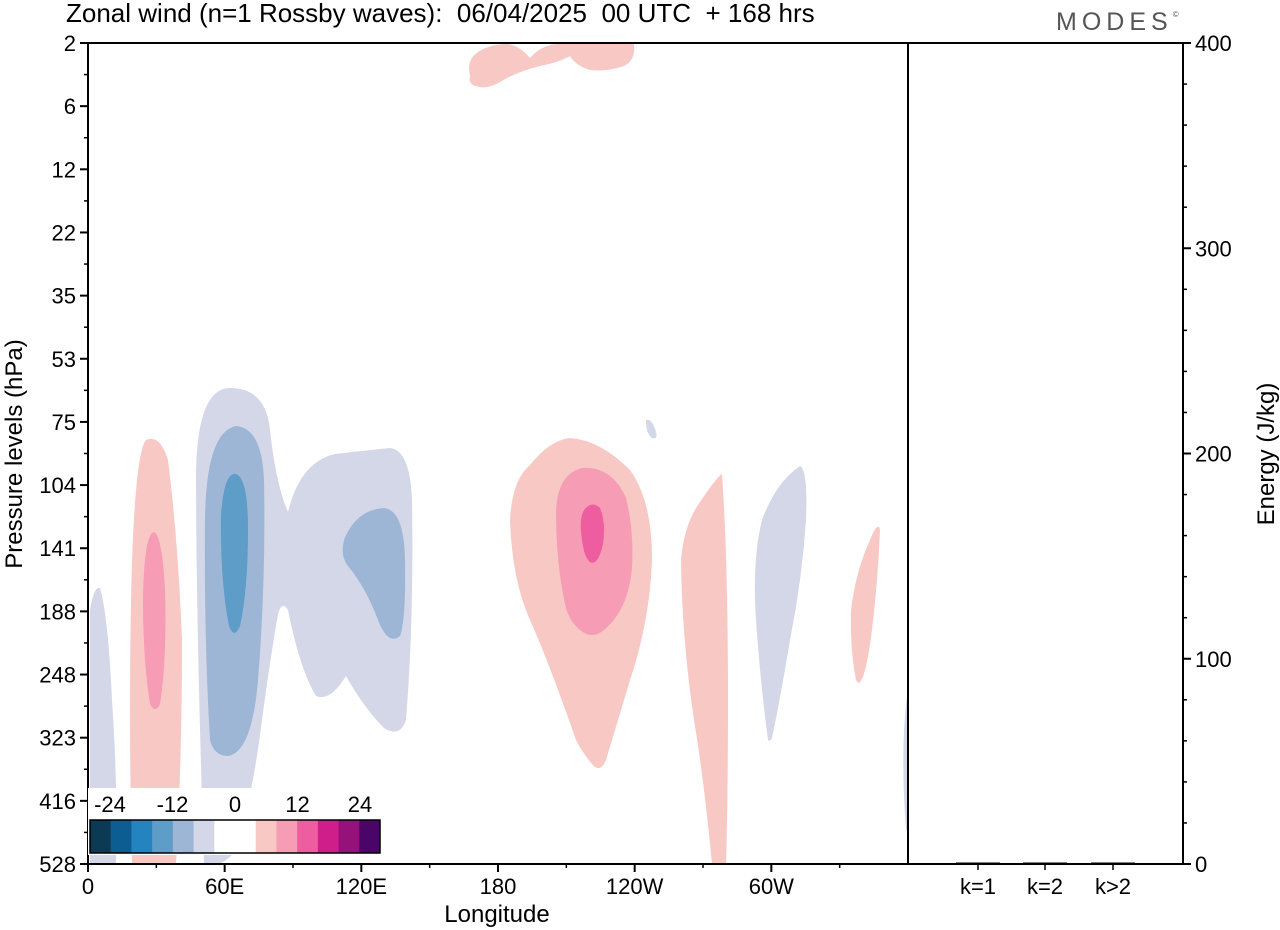 The image size is (1280, 930). I want to click on y-tick-label: 35, so click(64, 296).